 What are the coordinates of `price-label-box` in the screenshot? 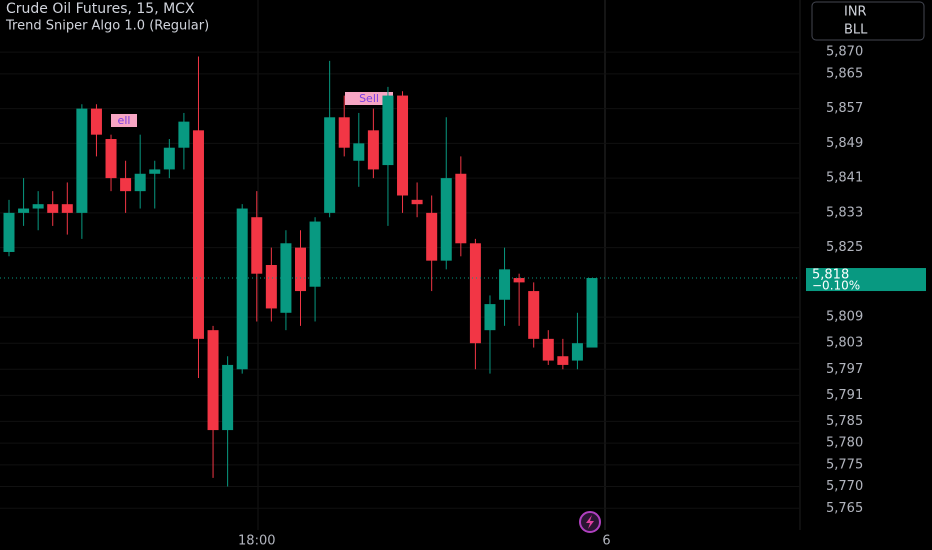 It's located at (866, 280).